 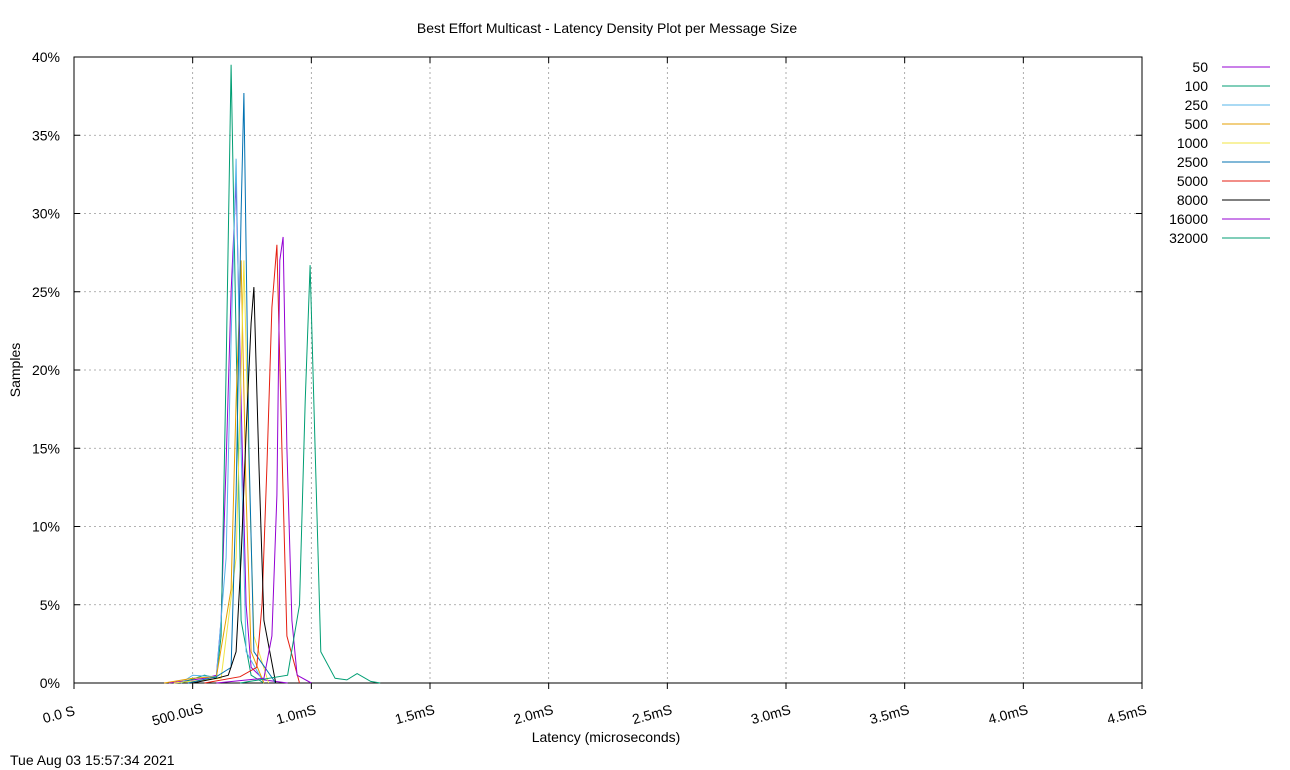 What do you see at coordinates (1200, 67) in the screenshot?
I see `legend-label: 50` at bounding box center [1200, 67].